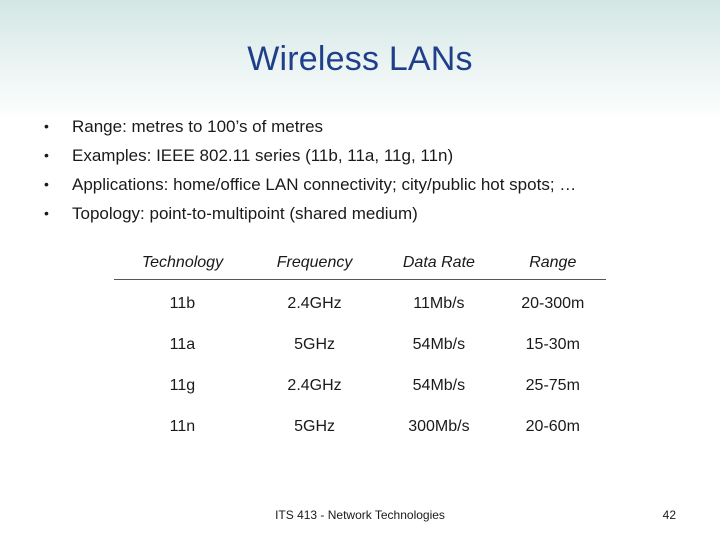  What do you see at coordinates (552, 426) in the screenshot?
I see `cell-range: 20-60m` at bounding box center [552, 426].